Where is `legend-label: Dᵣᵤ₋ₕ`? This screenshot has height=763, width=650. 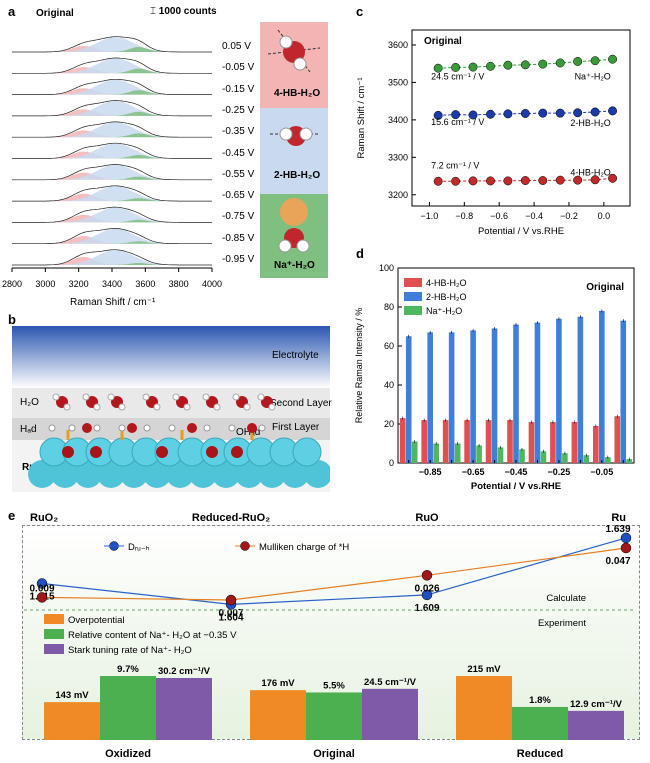 legend-label: Dᵣᵤ₋ₕ is located at coordinates (139, 547).